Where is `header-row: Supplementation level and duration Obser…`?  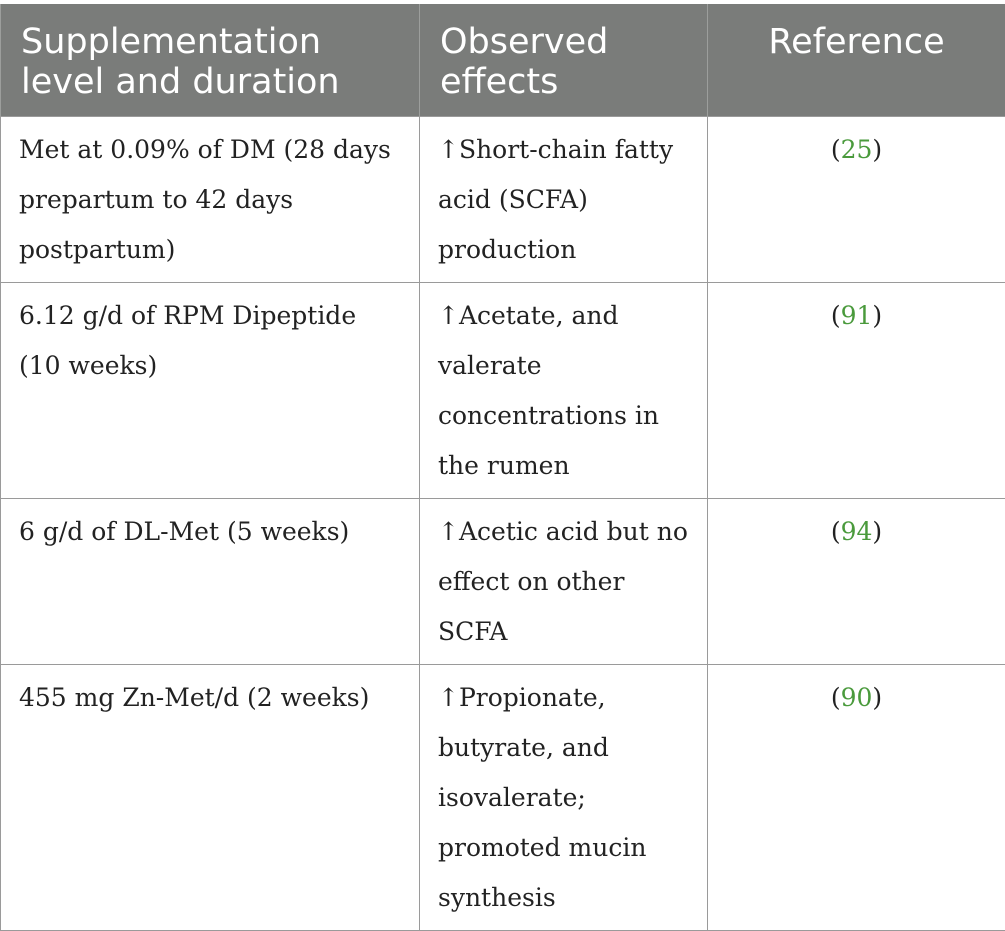
header-row: Supplementation level and duration Obser… is located at coordinates (503, 60).